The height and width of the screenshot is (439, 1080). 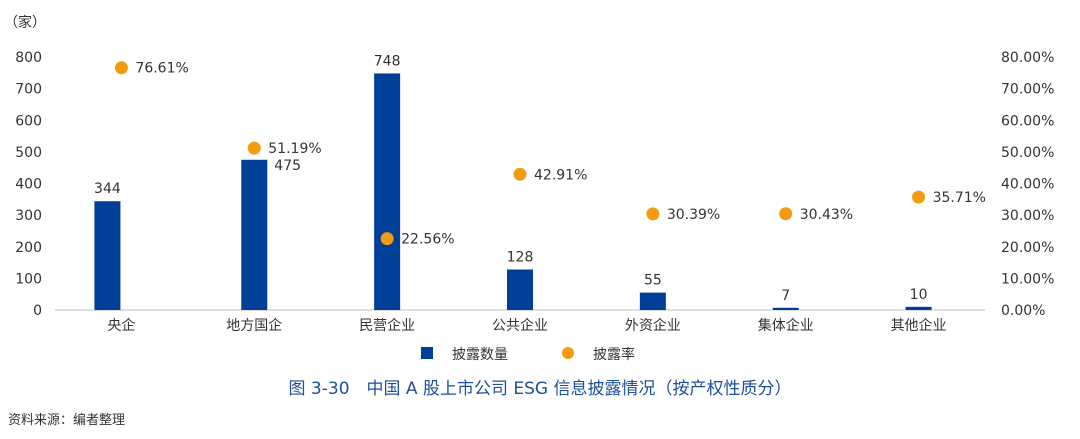 What do you see at coordinates (1027, 279) in the screenshot?
I see `right-tick-label: 10.00%` at bounding box center [1027, 279].